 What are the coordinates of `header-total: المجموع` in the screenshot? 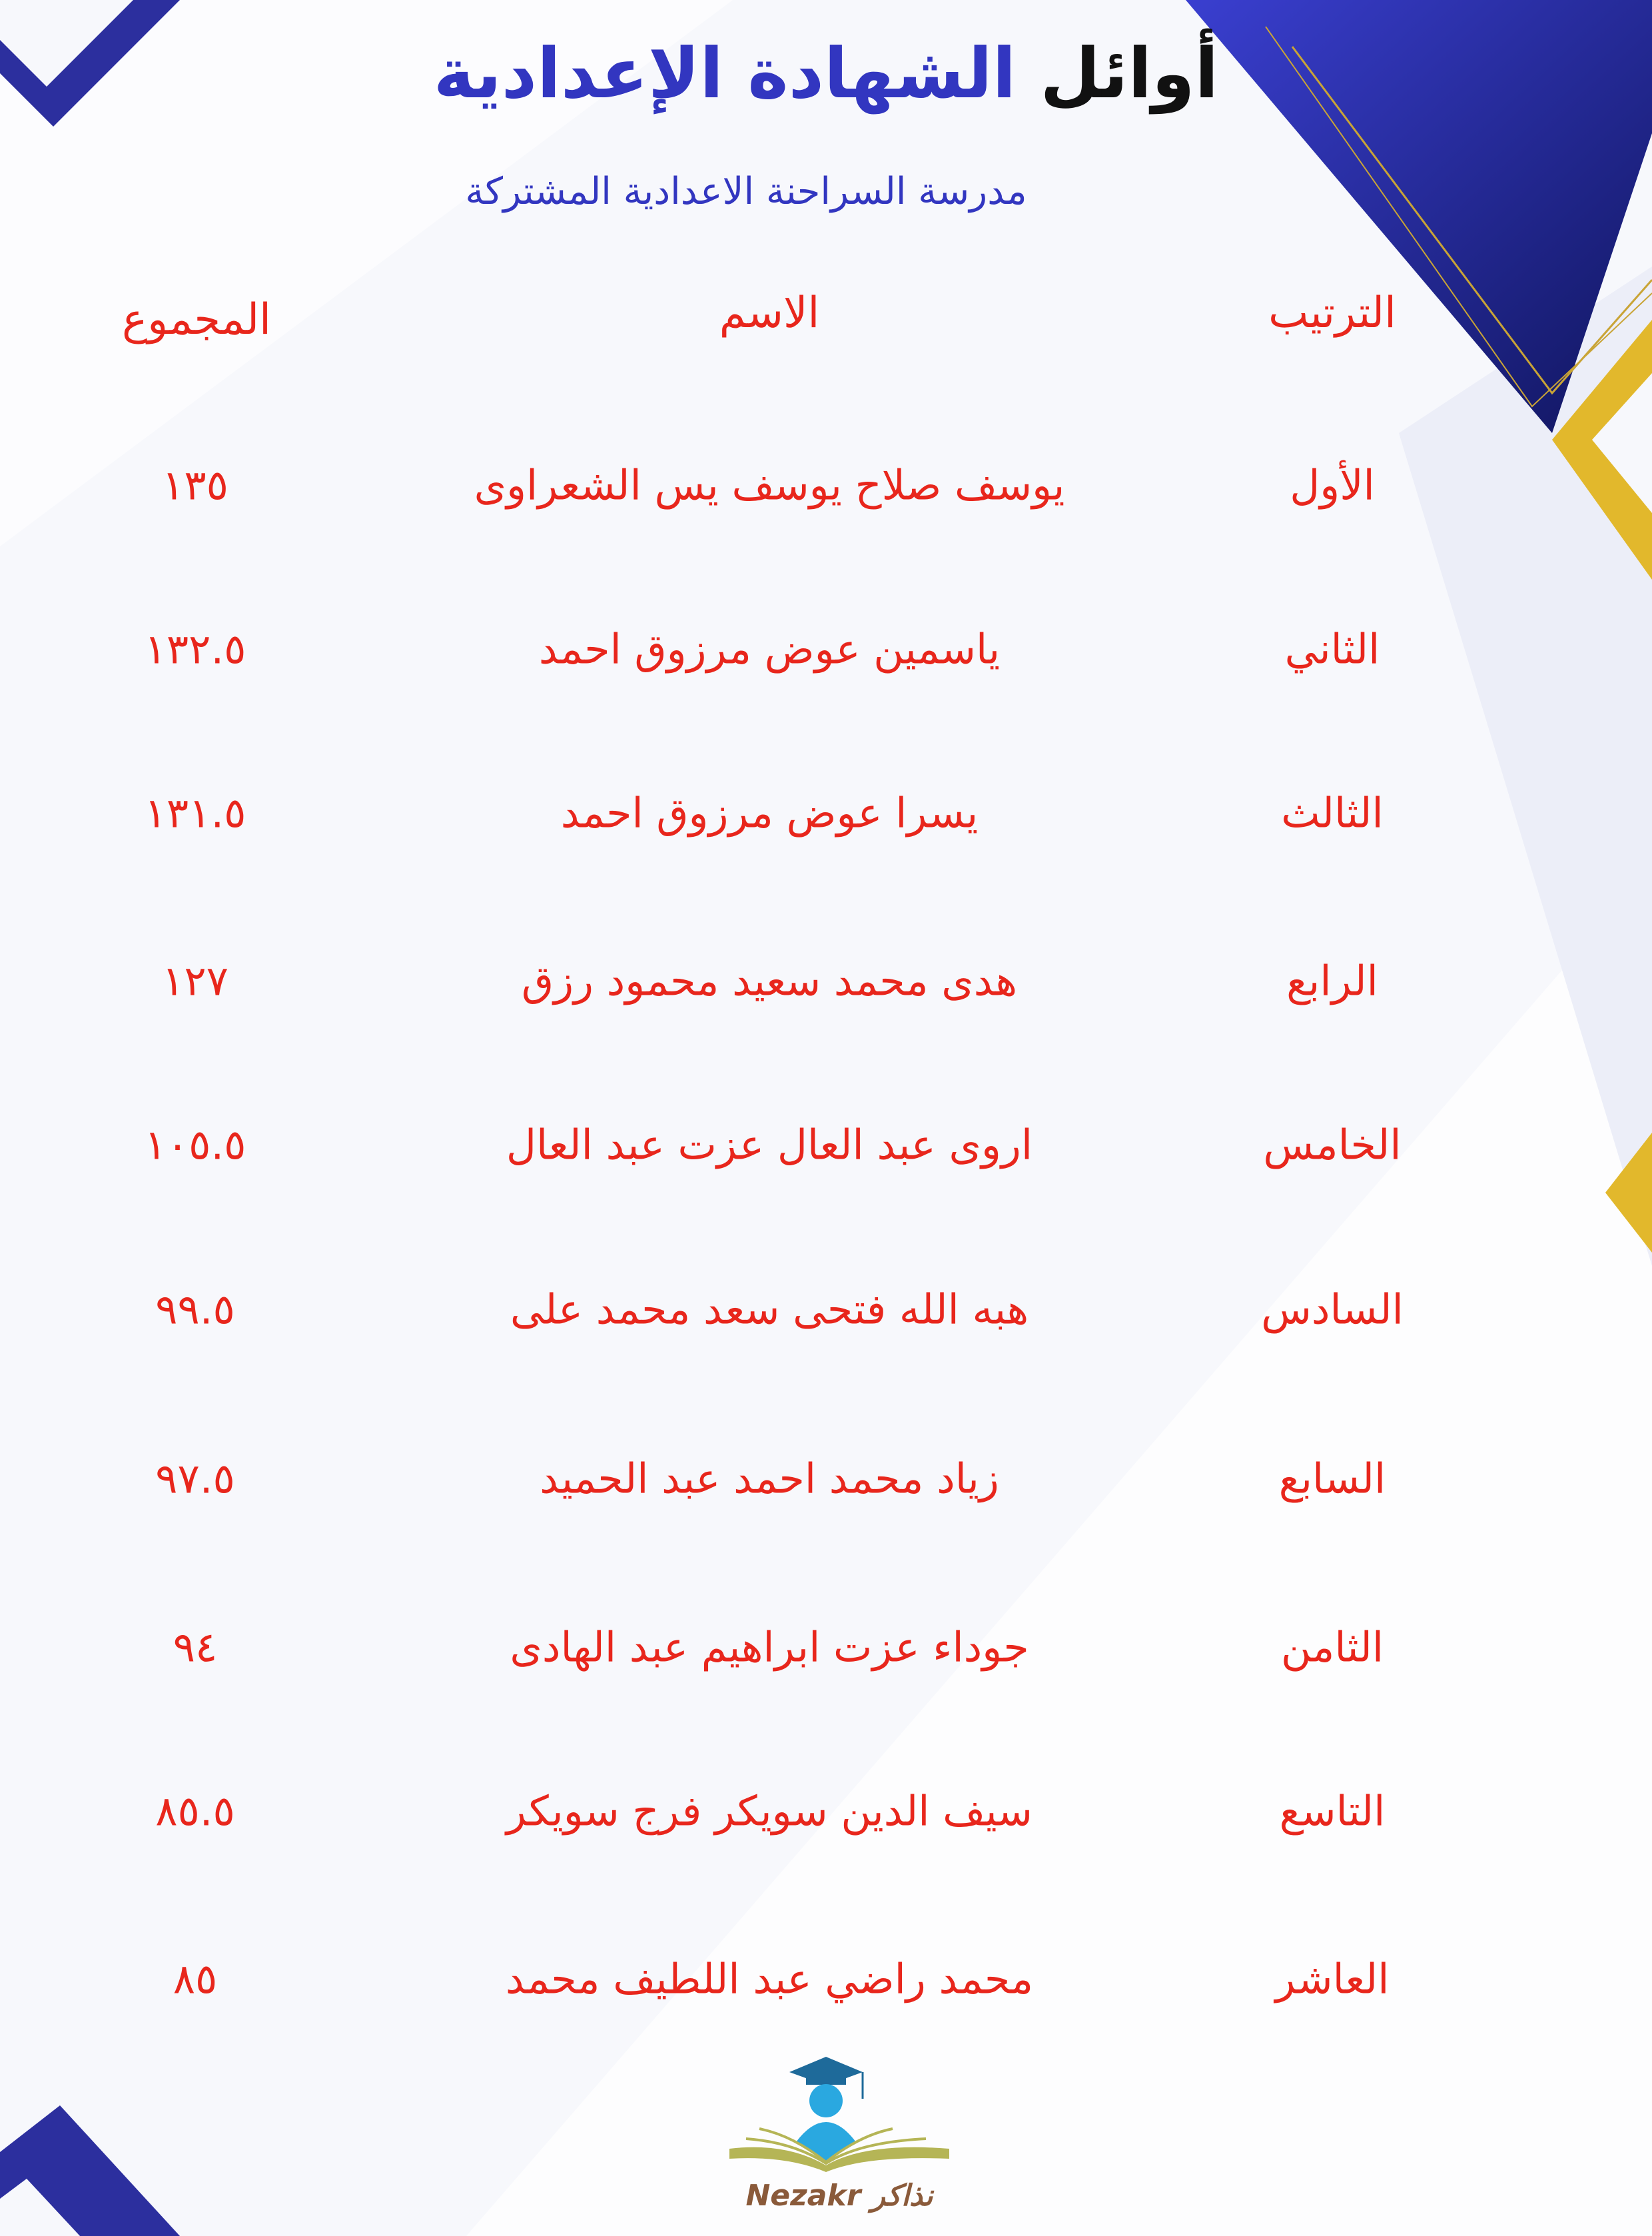 It's located at (196, 319).